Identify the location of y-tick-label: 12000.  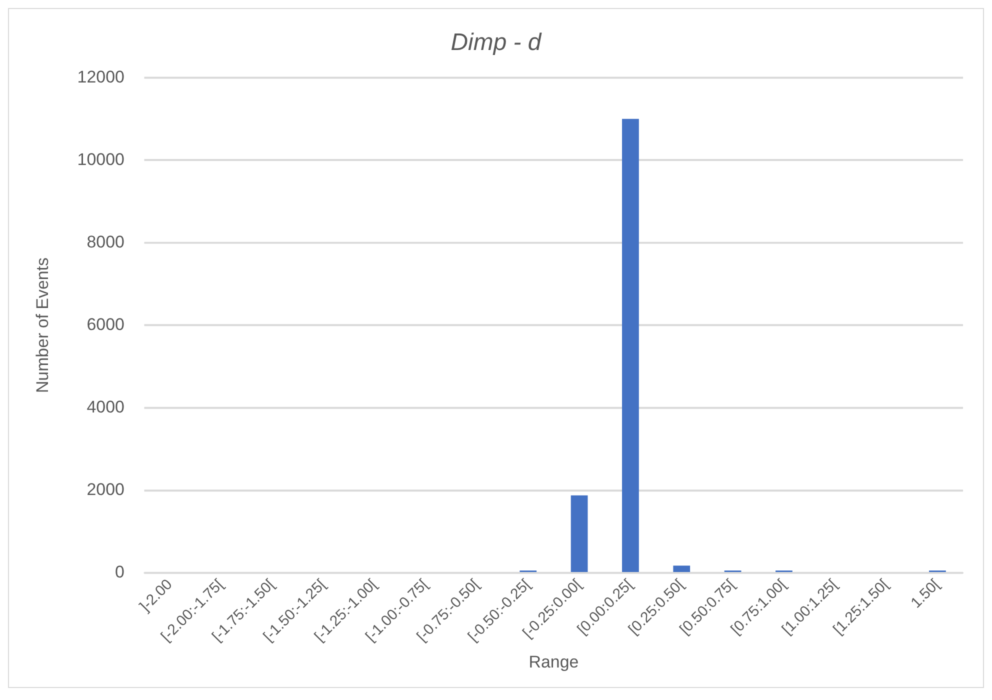
(100, 76).